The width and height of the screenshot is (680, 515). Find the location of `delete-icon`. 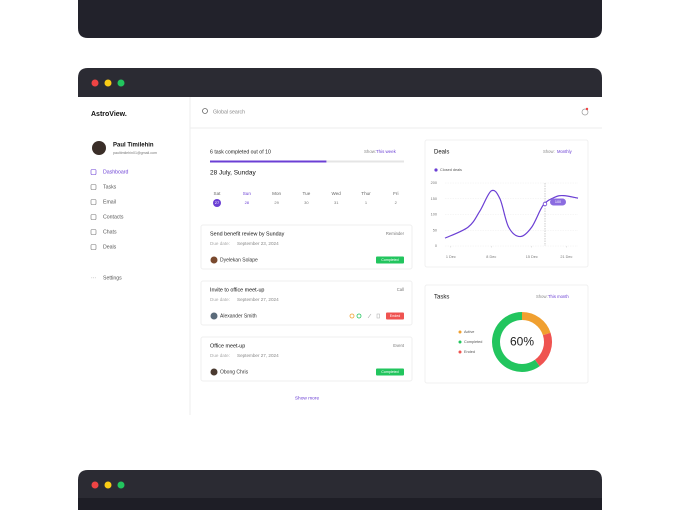

delete-icon is located at coordinates (378, 316).